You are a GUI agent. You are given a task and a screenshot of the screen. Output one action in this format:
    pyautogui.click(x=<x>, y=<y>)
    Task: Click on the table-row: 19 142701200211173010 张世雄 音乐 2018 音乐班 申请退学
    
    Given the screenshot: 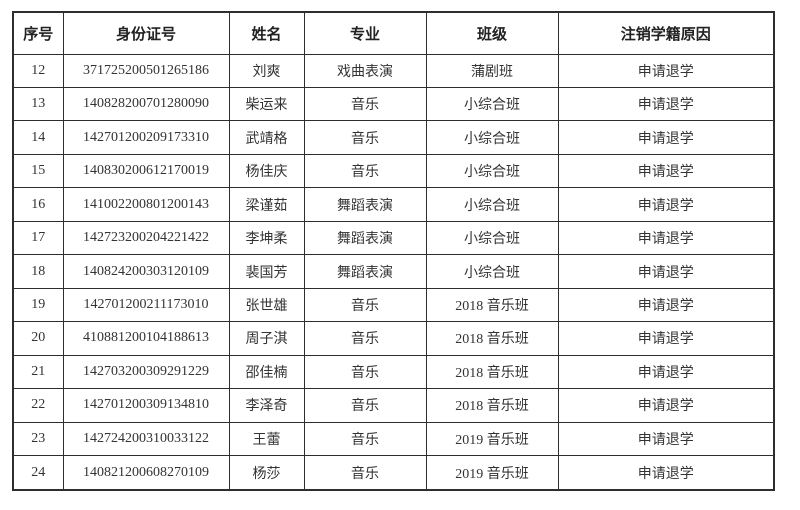 What is the action you would take?
    pyautogui.click(x=393, y=305)
    